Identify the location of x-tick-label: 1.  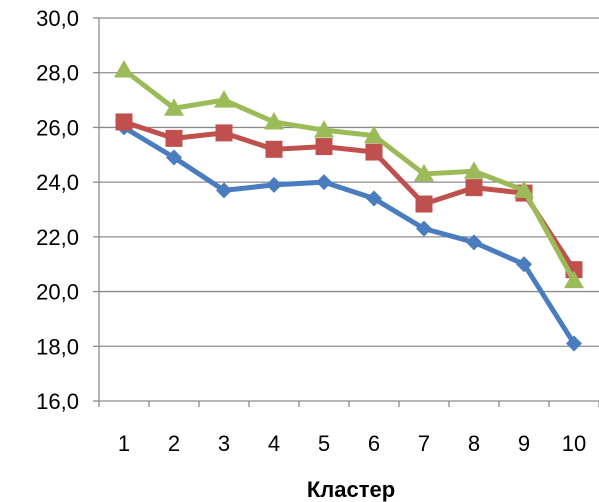
(124, 443).